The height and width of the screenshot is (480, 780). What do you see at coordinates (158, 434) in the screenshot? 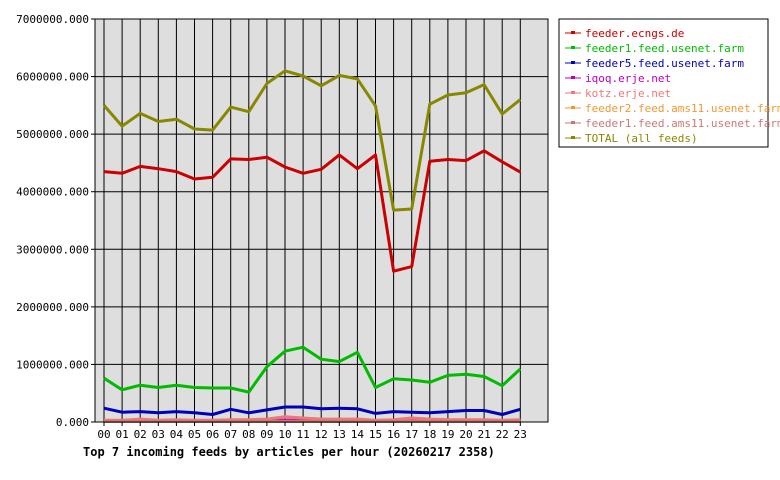
I see `x-tick-label: 03` at bounding box center [158, 434].